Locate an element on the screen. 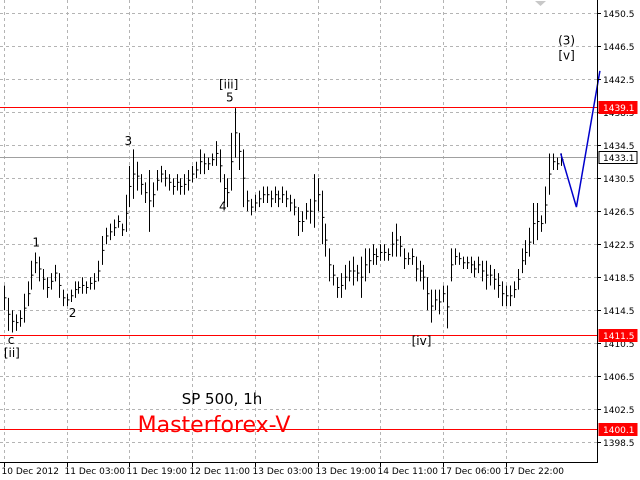  price-axis-label: 1446.5 is located at coordinates (619, 48).